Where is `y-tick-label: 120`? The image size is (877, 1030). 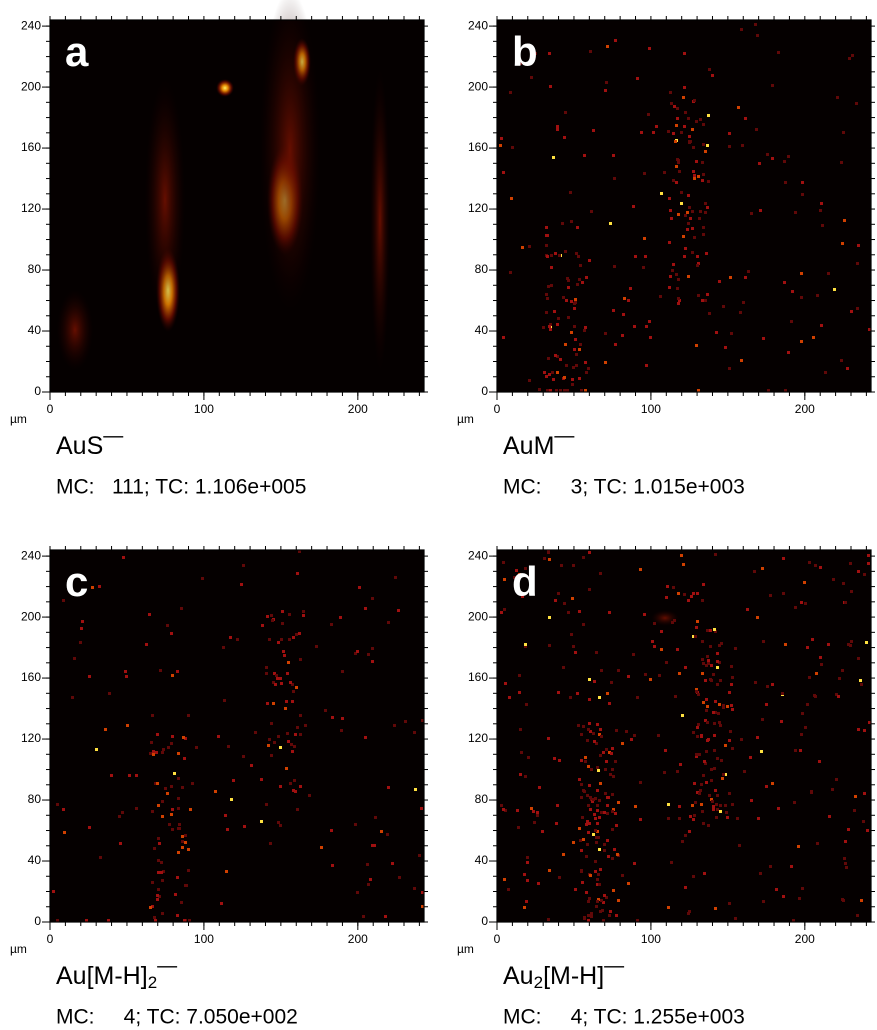
y-tick-label: 120 is located at coordinates (478, 208).